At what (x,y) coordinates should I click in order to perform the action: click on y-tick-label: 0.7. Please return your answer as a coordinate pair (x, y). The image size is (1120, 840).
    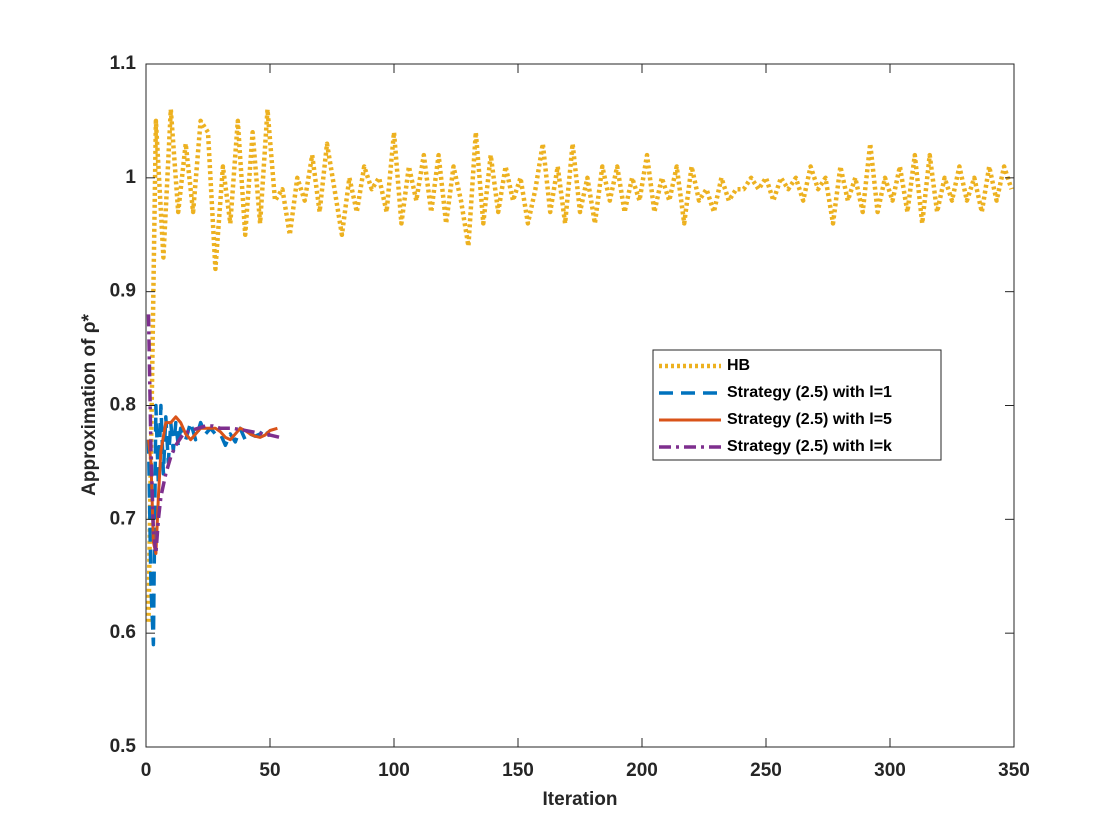
    Looking at the image, I should click on (123, 518).